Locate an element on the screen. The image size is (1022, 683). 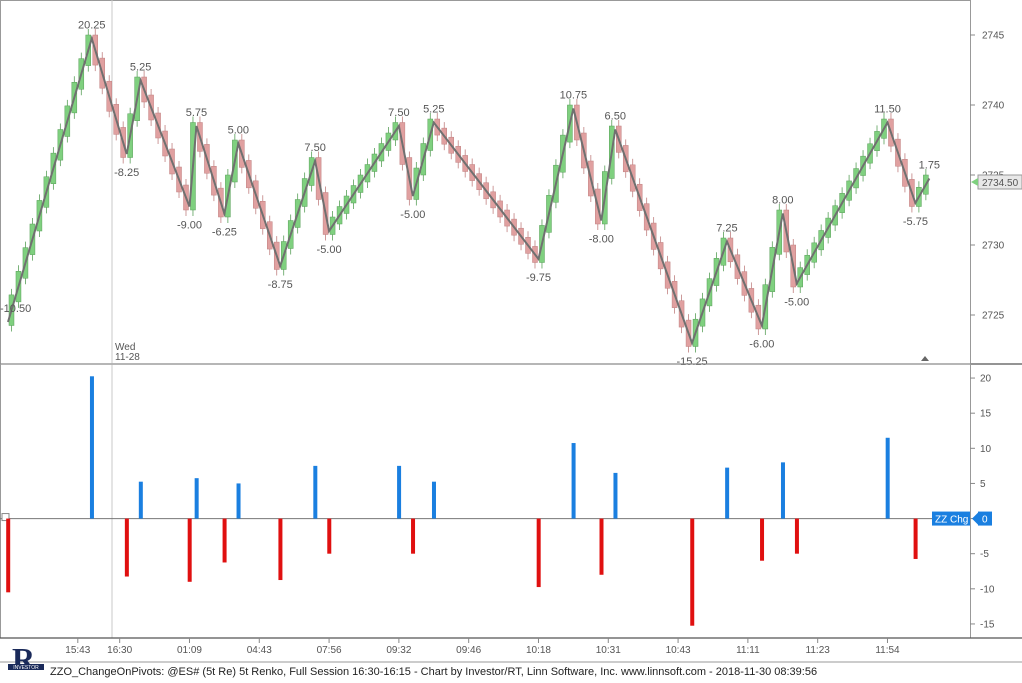
pivot-label: -9.75 is located at coordinates (538, 278).